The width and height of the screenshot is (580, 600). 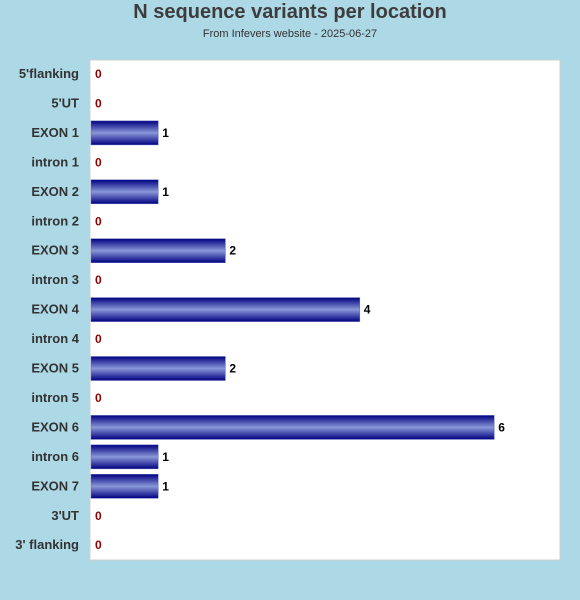 What do you see at coordinates (65, 515) in the screenshot?
I see `category-label: 3'UT` at bounding box center [65, 515].